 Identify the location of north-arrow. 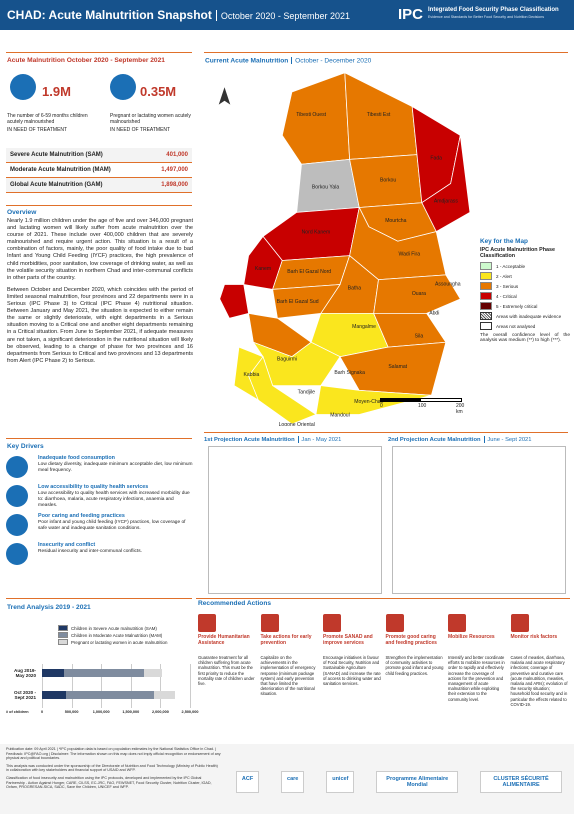
(224, 96).